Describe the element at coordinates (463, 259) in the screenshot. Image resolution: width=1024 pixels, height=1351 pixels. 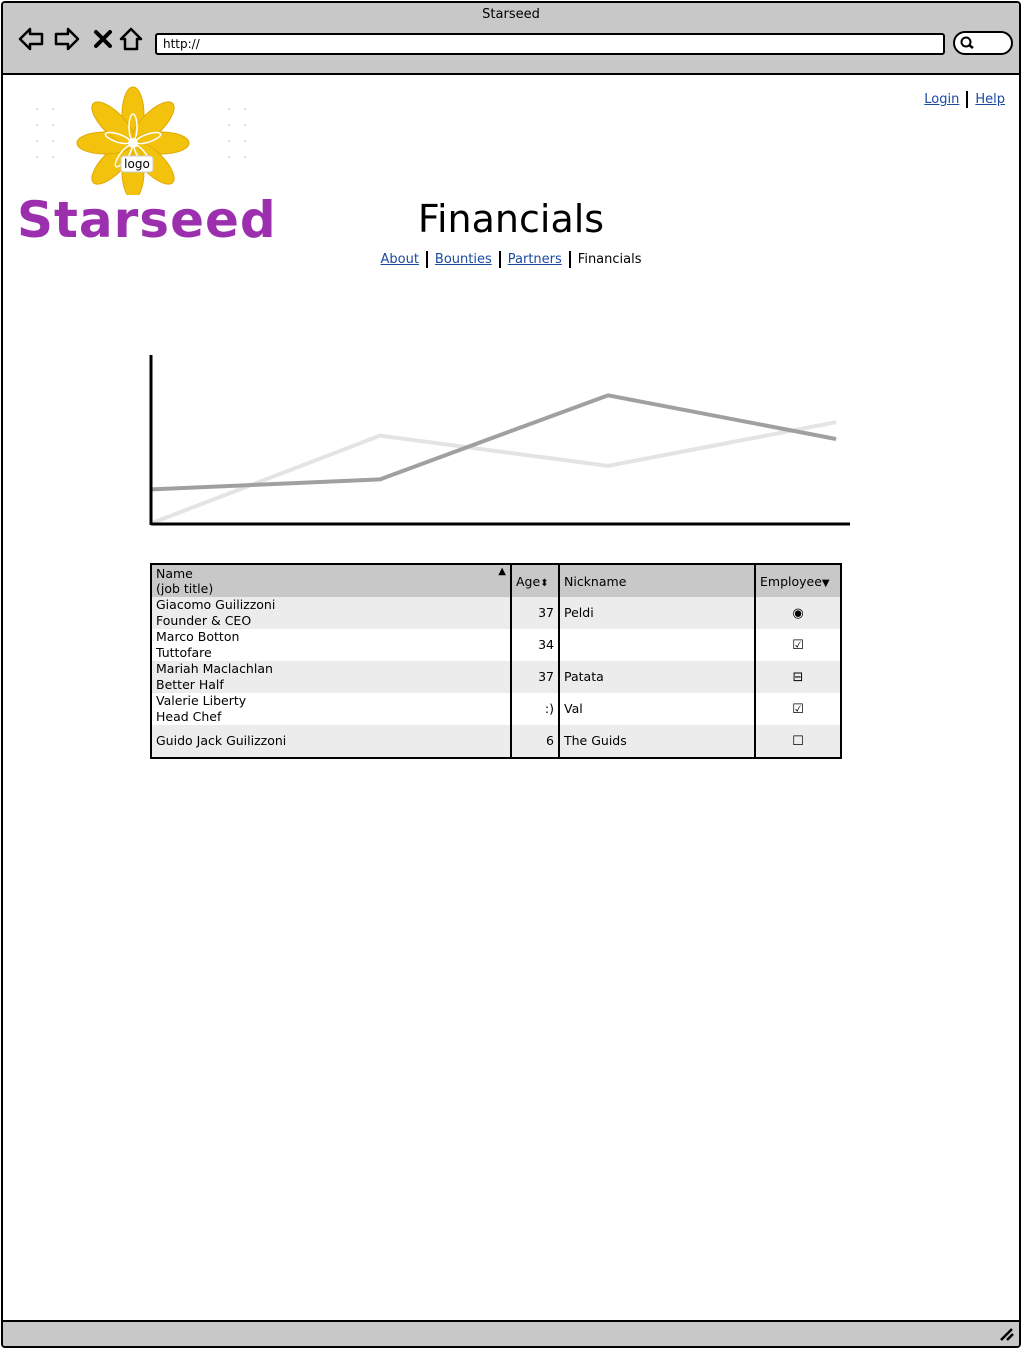
I see `tab-bounties: Bounties` at that location.